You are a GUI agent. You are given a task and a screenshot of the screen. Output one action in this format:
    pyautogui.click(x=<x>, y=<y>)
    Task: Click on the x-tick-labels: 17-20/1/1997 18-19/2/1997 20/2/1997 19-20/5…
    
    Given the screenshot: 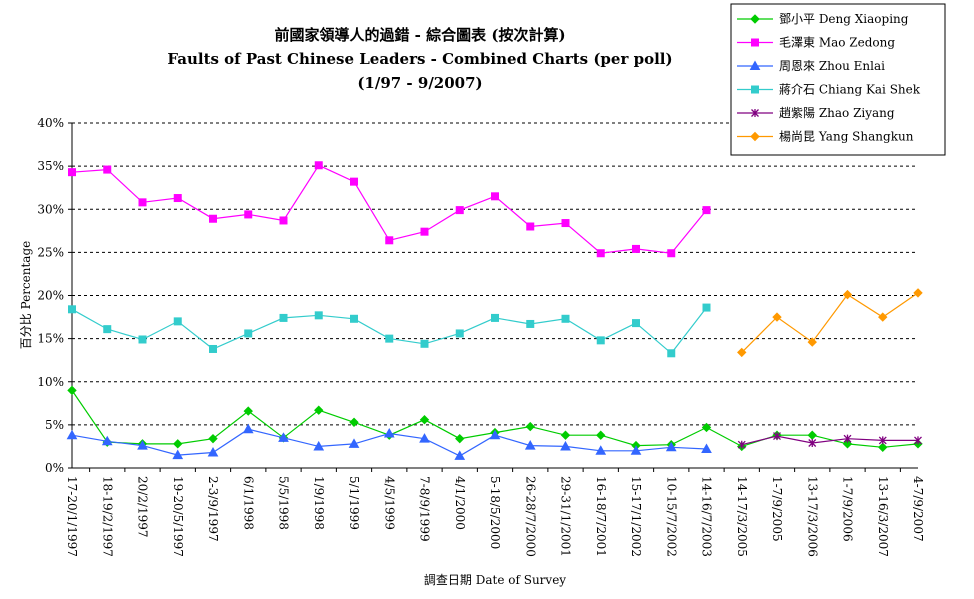 What is the action you would take?
    pyautogui.click(x=495, y=516)
    